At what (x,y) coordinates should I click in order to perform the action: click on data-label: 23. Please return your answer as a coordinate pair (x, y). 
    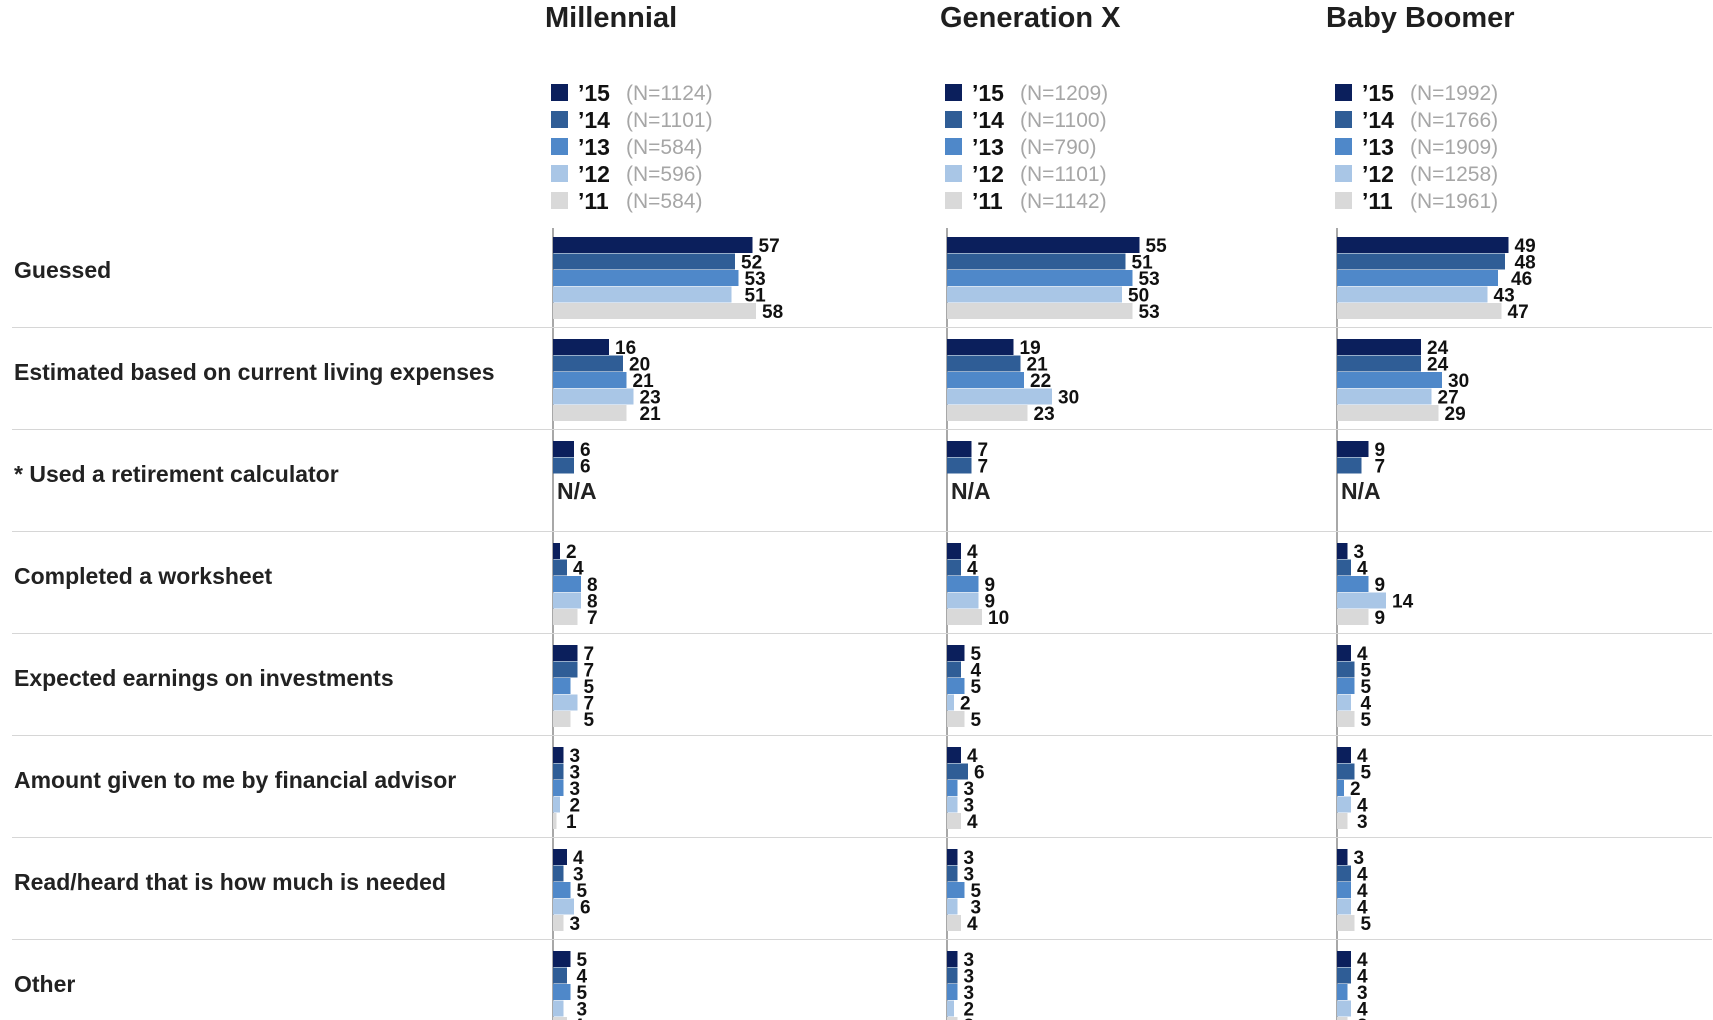
    Looking at the image, I should click on (650, 398).